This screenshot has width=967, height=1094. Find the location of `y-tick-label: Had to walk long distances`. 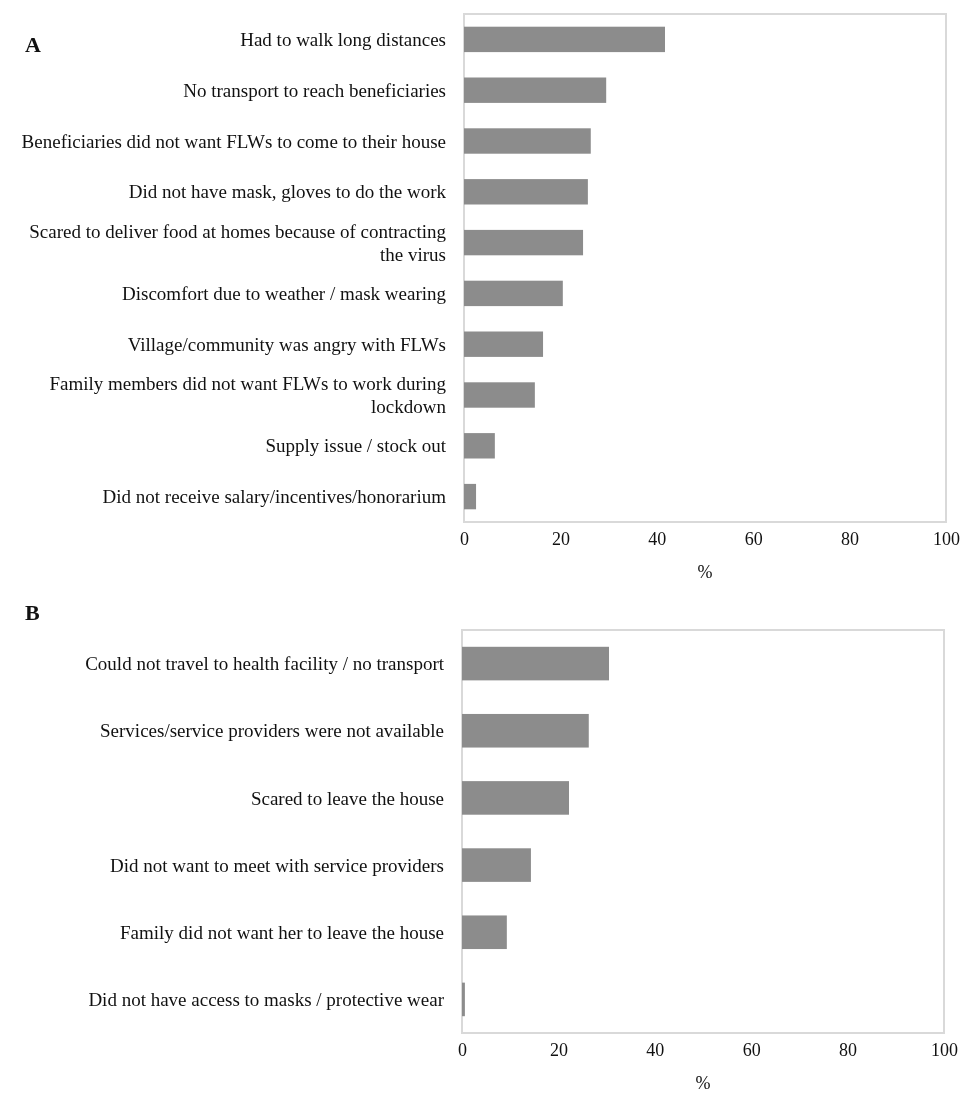

y-tick-label: Had to walk long distances is located at coordinates (343, 40).